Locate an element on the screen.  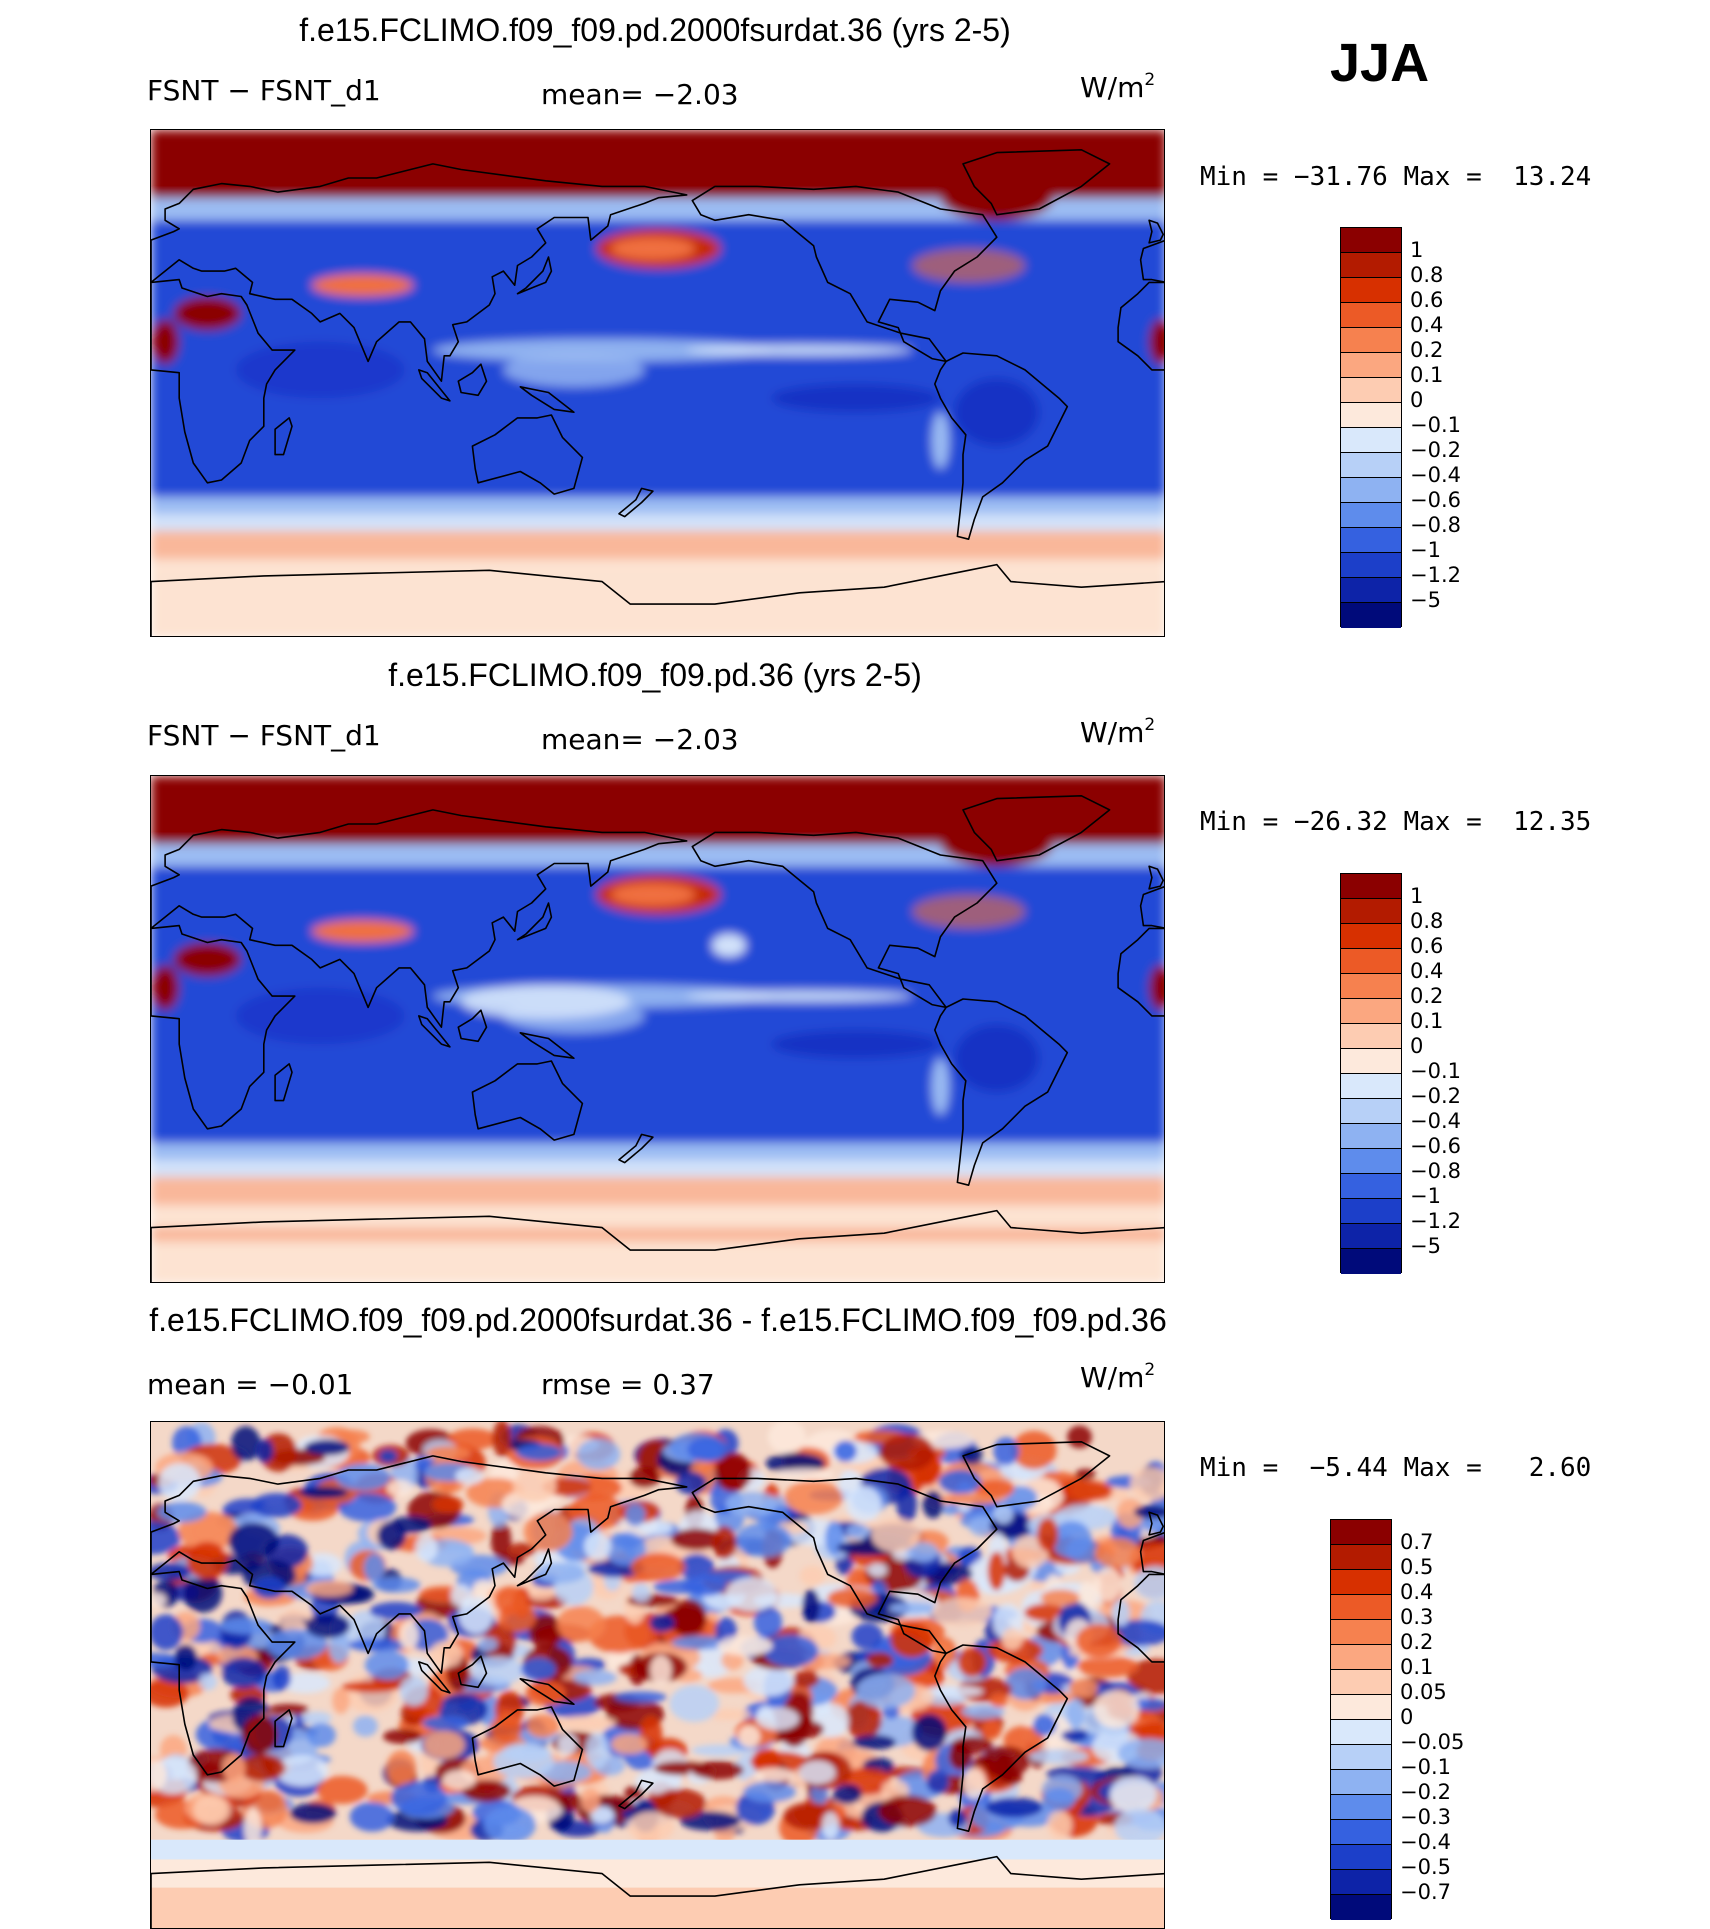
colorbar-tick-label: −0.05 is located at coordinates (1432, 1742).